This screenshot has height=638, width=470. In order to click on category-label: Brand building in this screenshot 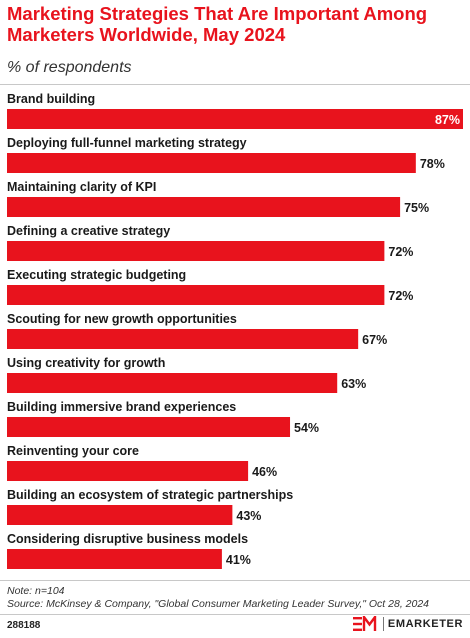, I will do `click(51, 99)`.